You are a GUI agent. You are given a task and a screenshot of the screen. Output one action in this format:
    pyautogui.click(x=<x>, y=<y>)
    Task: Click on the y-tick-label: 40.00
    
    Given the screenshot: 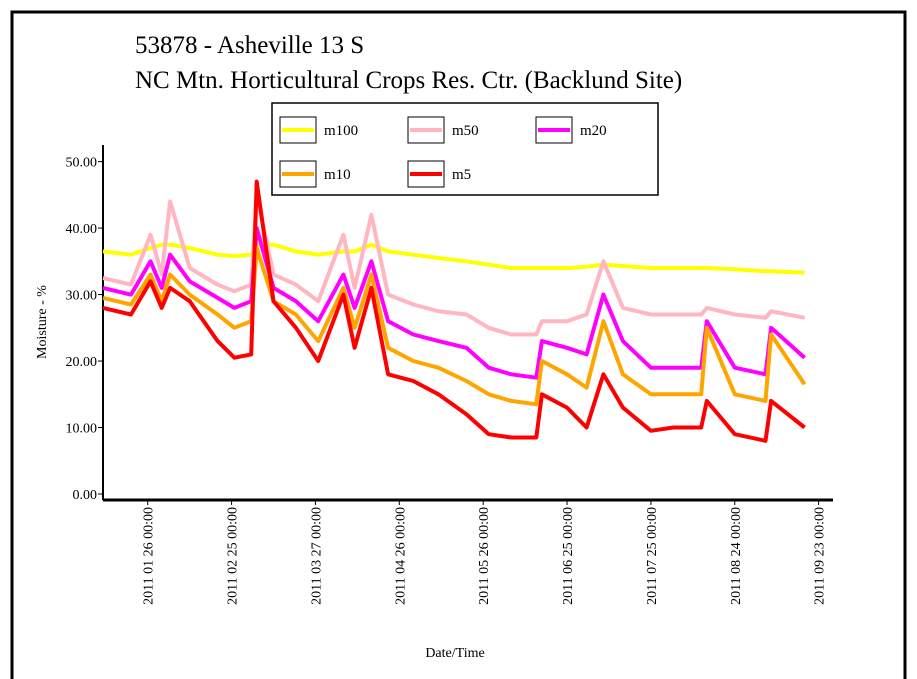 What is the action you would take?
    pyautogui.click(x=82, y=229)
    